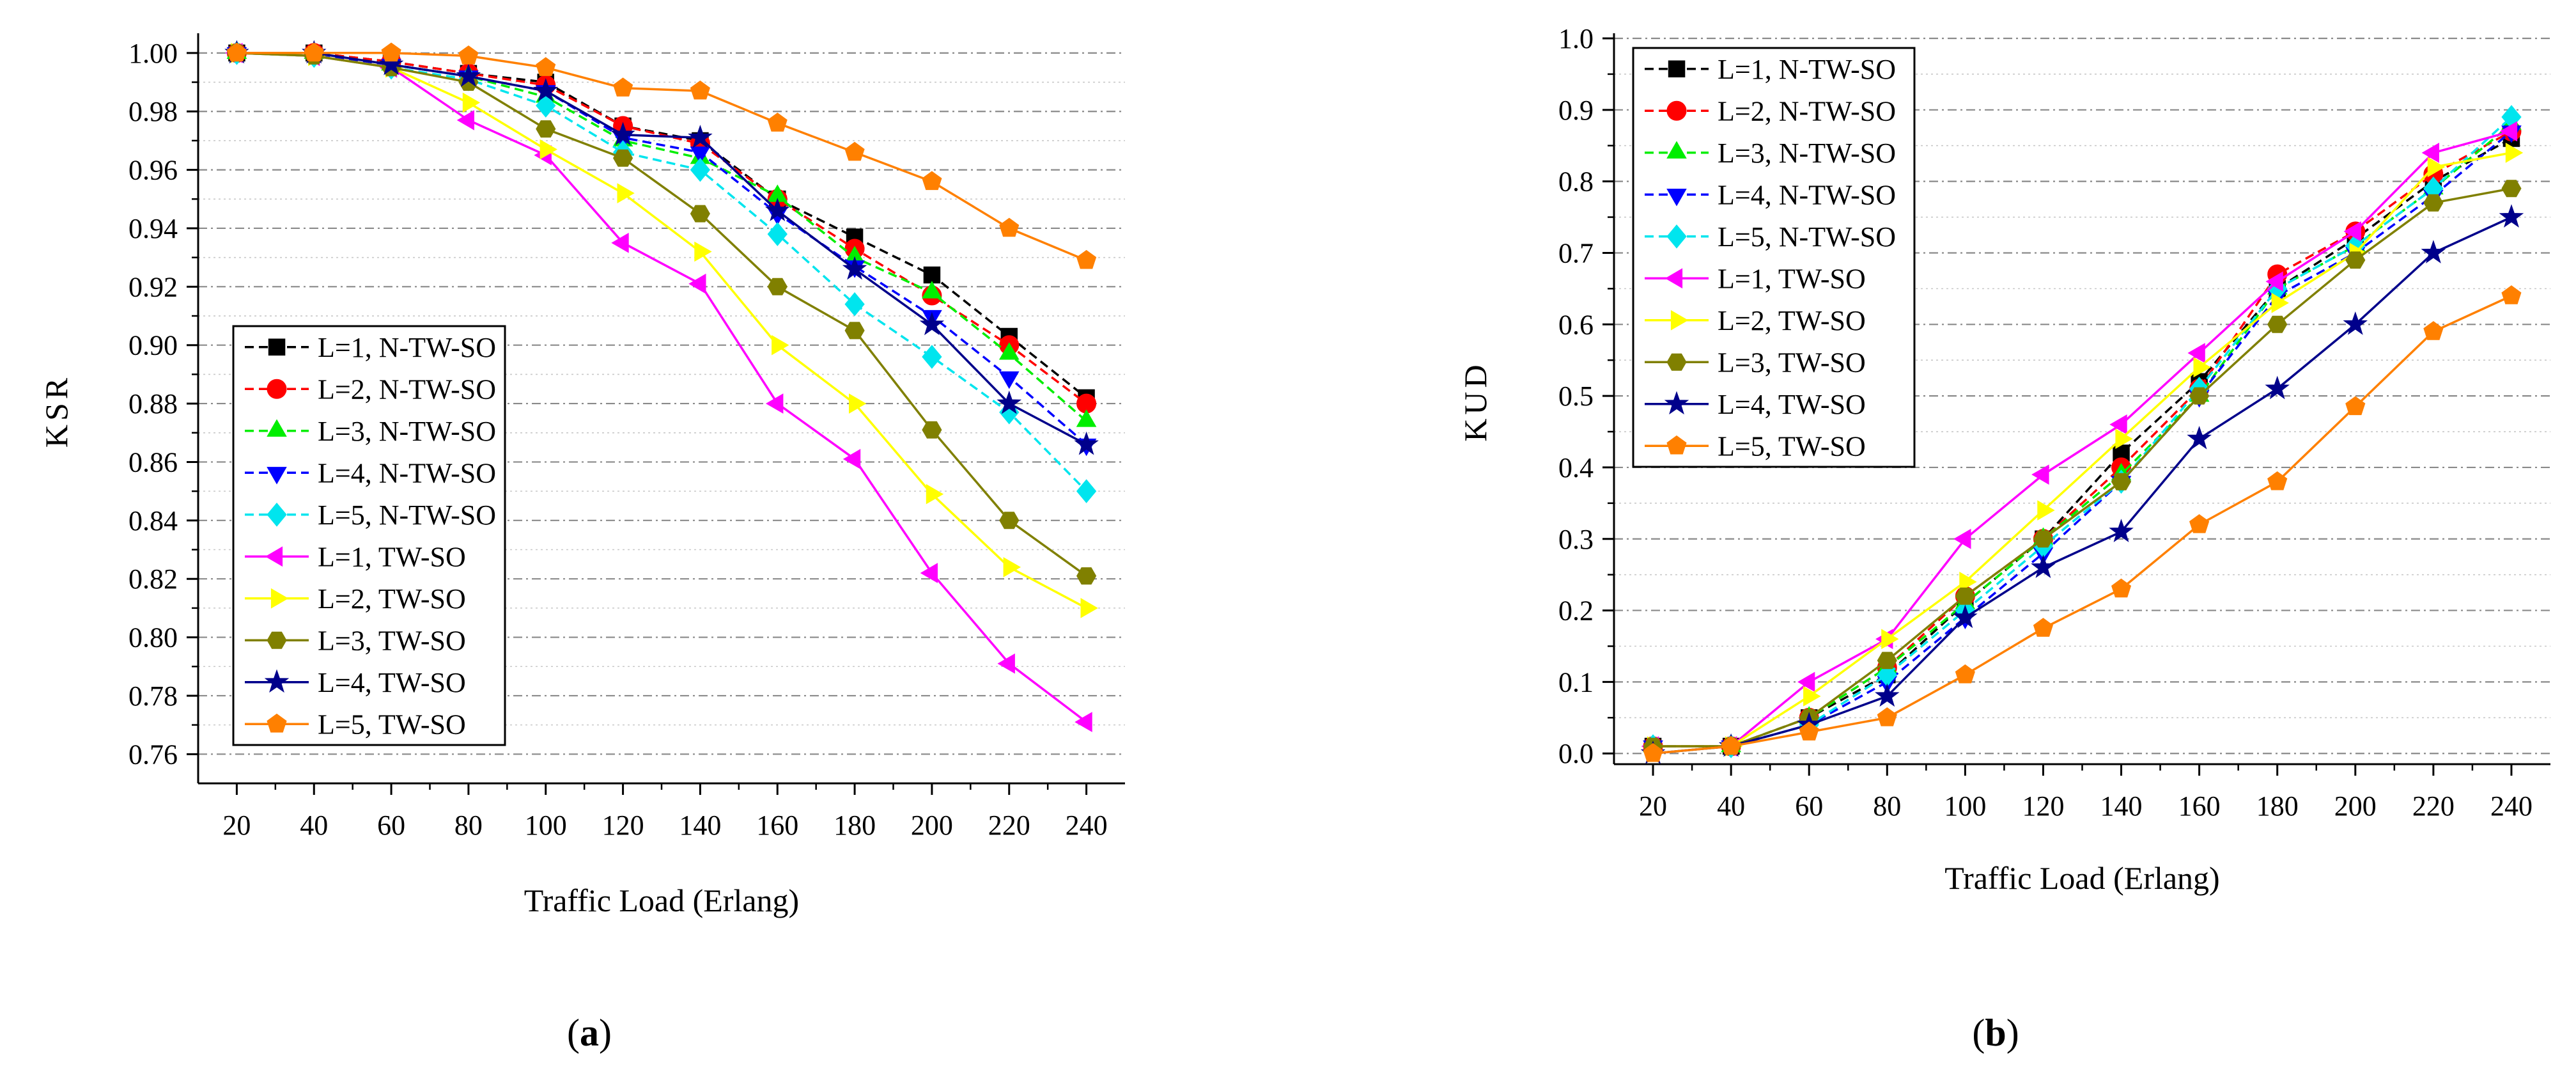  What do you see at coordinates (1576, 611) in the screenshot?
I see `y-tick-label: 0.2` at bounding box center [1576, 611].